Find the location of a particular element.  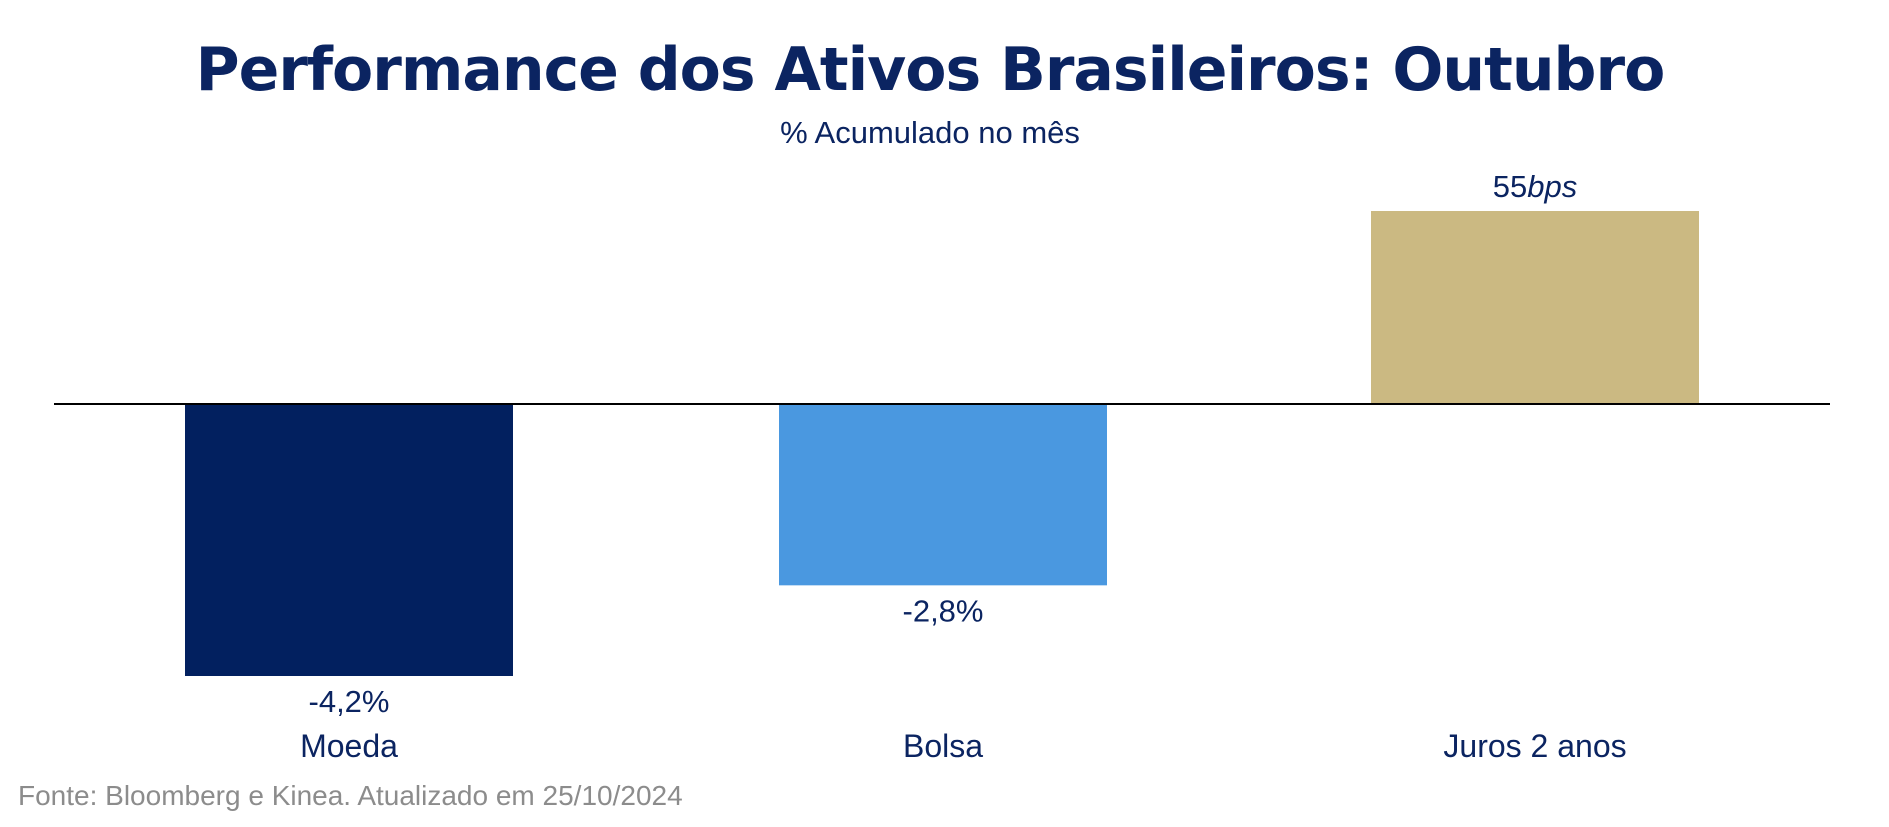

category-label: Juros 2 anos is located at coordinates (1534, 746).